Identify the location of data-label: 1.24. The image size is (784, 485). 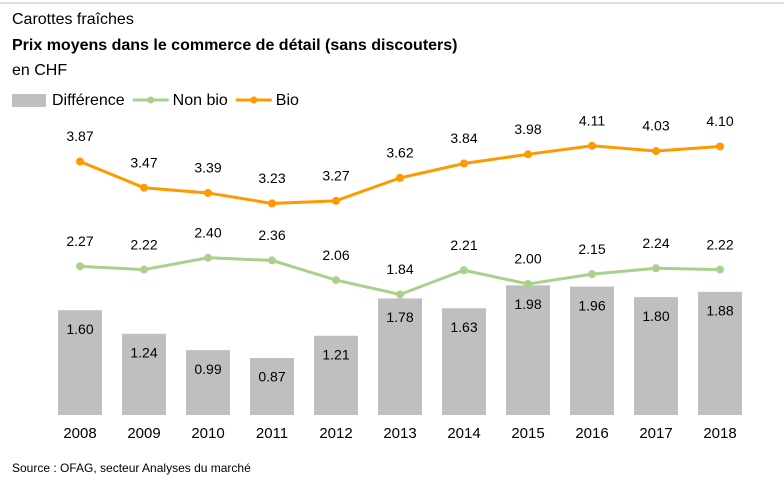
(143, 352).